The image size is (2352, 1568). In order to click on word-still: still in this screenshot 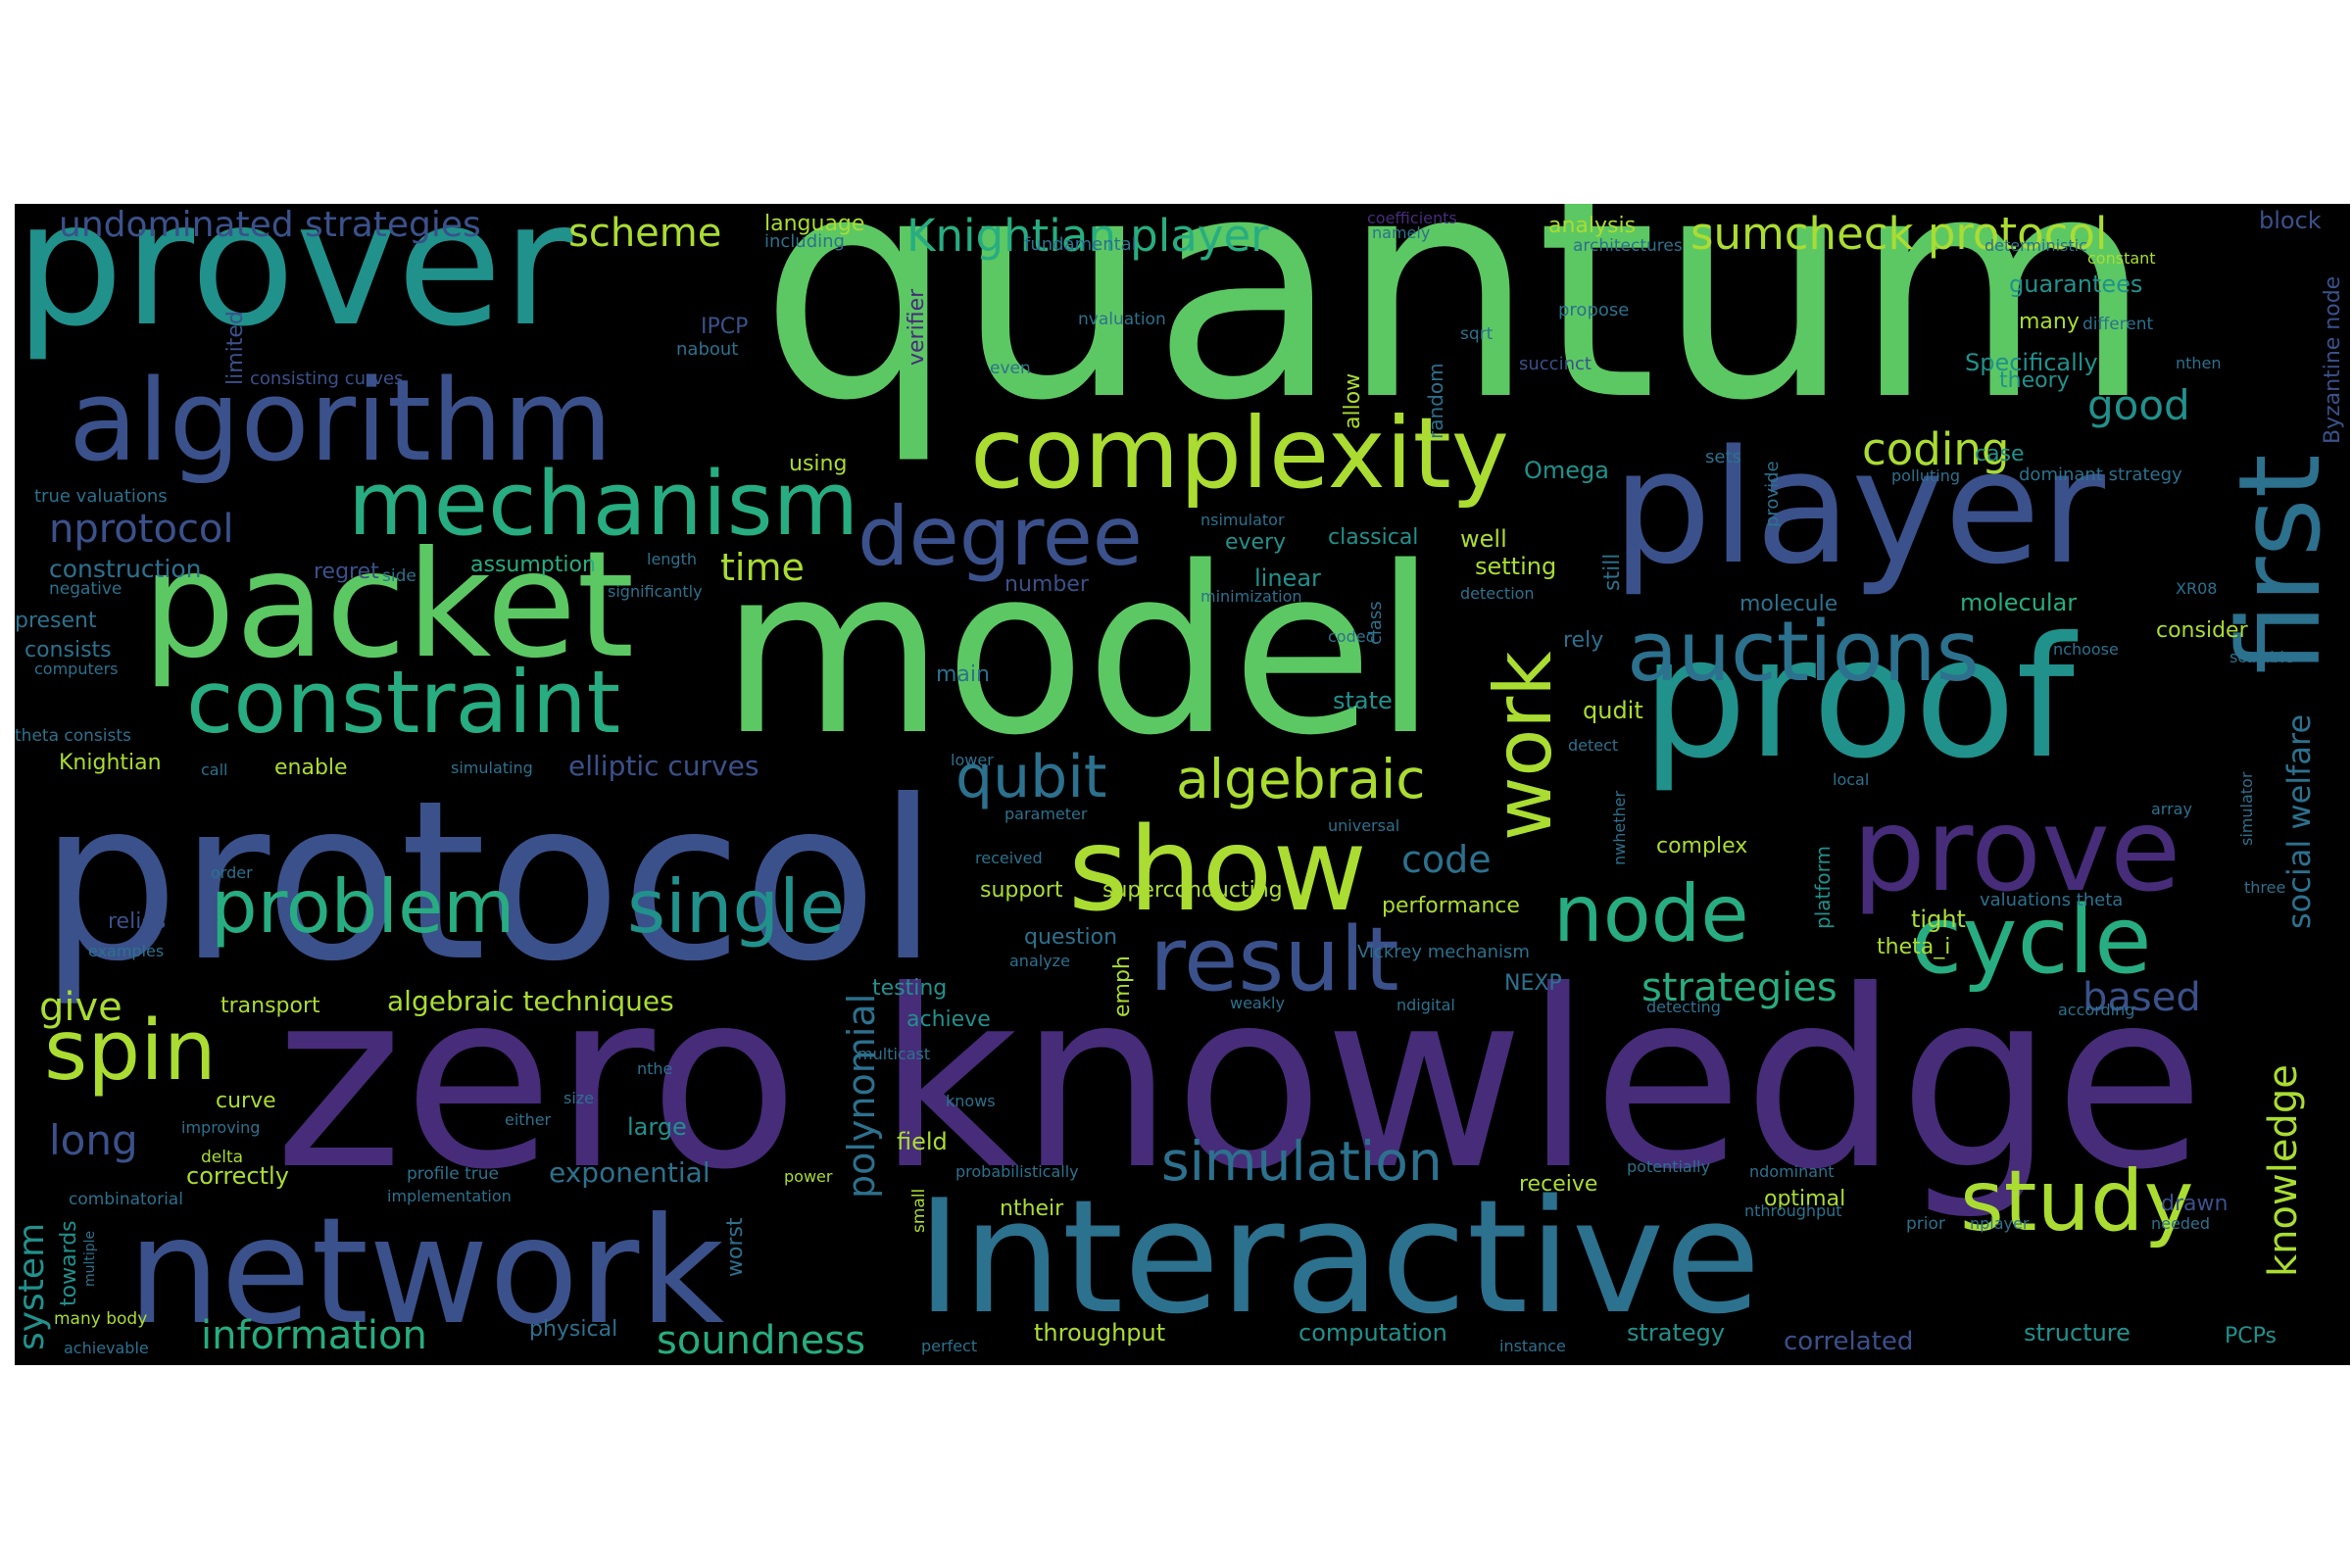, I will do `click(1612, 572)`.